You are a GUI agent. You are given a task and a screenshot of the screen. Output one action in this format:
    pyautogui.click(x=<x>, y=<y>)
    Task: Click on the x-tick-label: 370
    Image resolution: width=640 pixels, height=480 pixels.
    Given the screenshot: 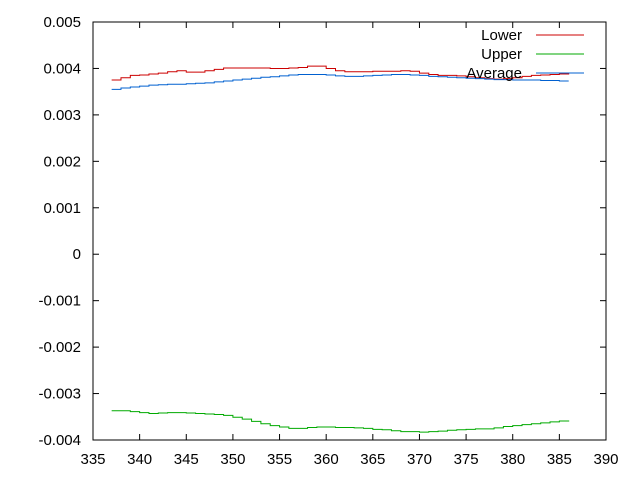 What is the action you would take?
    pyautogui.click(x=419, y=459)
    